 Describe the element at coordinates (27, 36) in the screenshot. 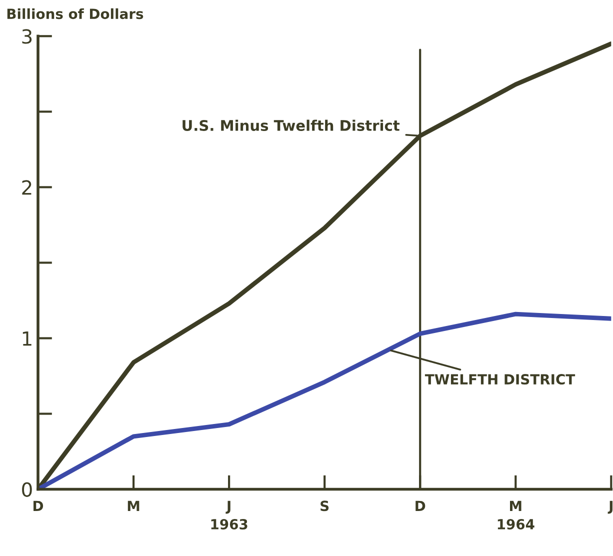

I see `y-tick-label: 3` at that location.